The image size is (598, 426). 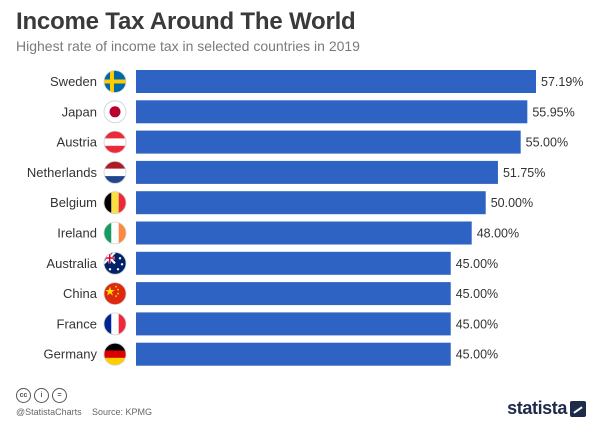 I want to click on japan-flag-icon, so click(x=115, y=112).